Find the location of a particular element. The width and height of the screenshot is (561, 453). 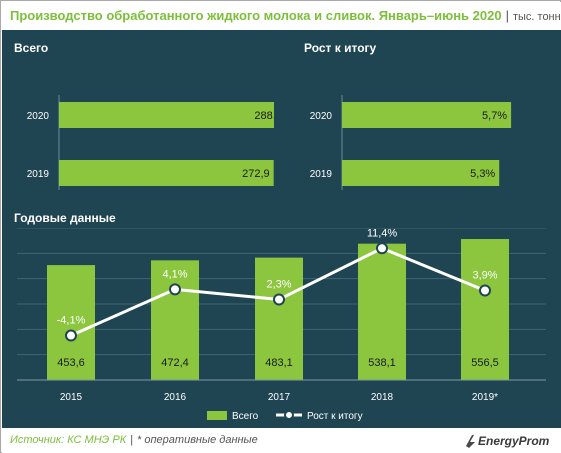

energyprom-logo: EnergyProm is located at coordinates (508, 441).